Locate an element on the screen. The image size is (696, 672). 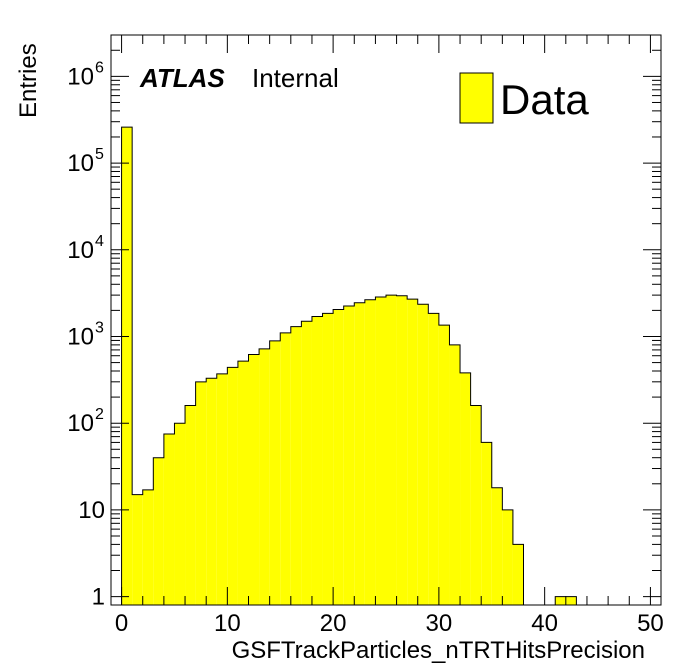
y-tick-label-exponent: 2 is located at coordinates (99, 414).